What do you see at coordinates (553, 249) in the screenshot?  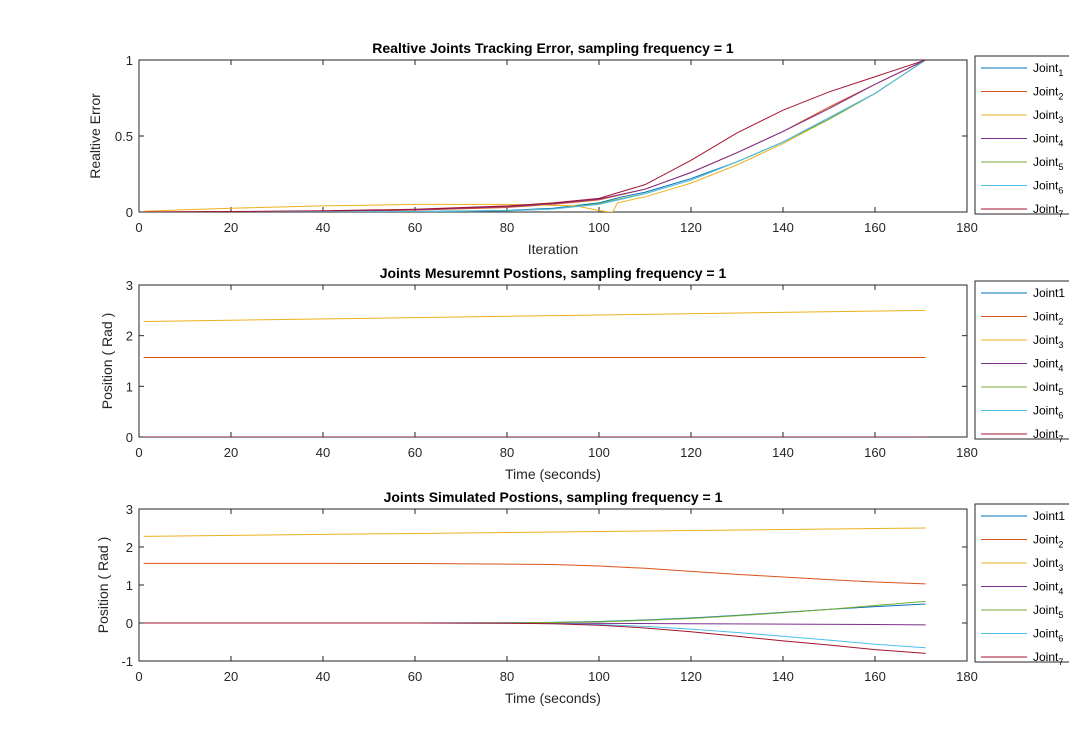 I see `x-axis-label: Iteration` at bounding box center [553, 249].